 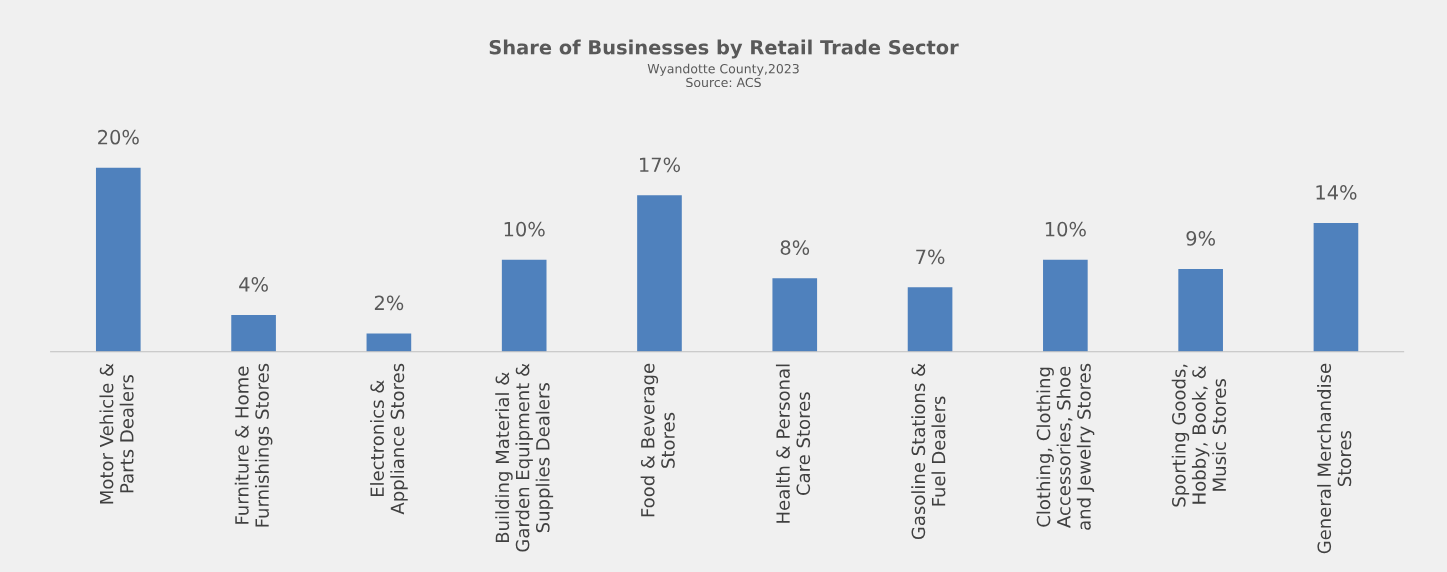 What do you see at coordinates (118, 137) in the screenshot?
I see `data-label: 20%` at bounding box center [118, 137].